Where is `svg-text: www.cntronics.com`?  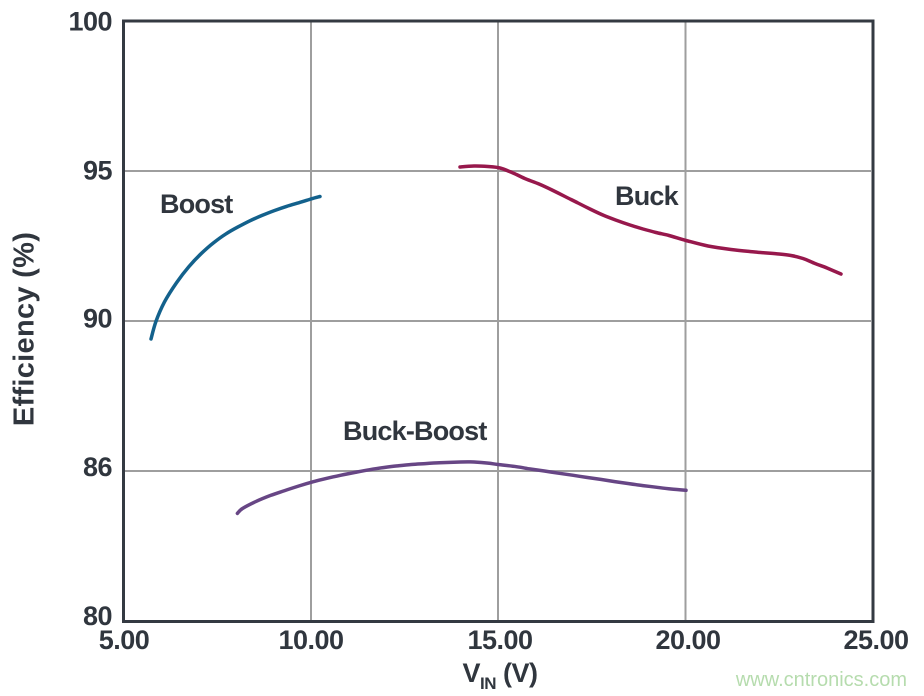 svg-text: www.cntronics.com is located at coordinates (821, 680).